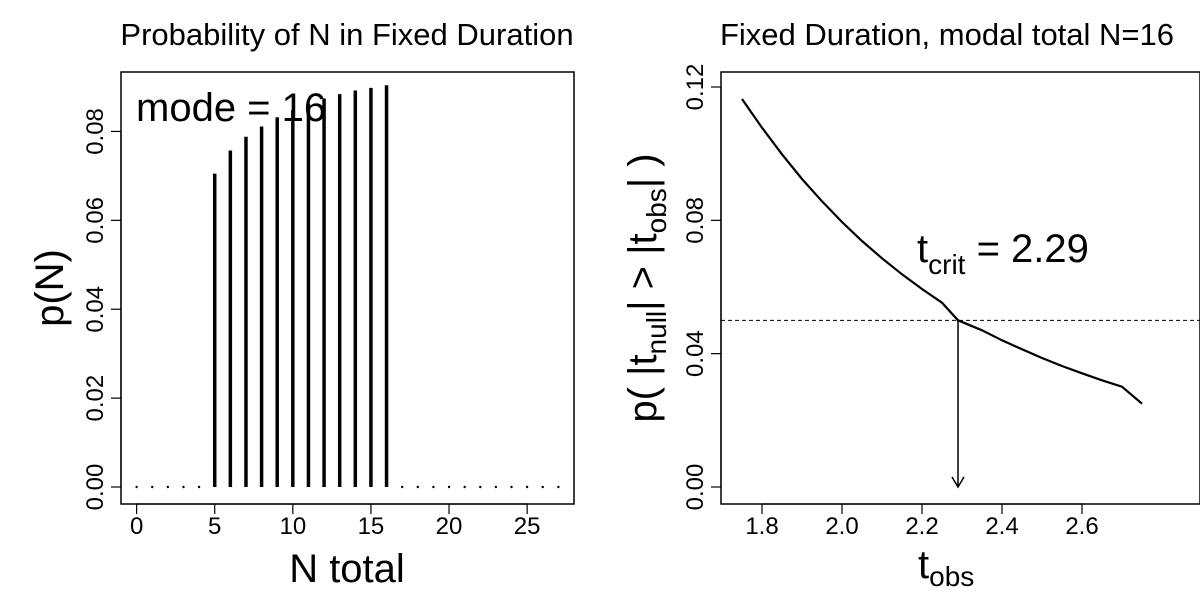 The width and height of the screenshot is (1200, 600). I want to click on x-tick-label: 2.2, so click(921, 526).